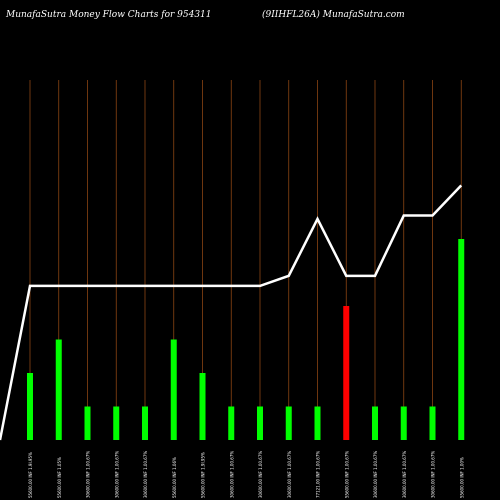  I want to click on x-tick-label: 55600.00 INF 1.06%, so click(174, 477).